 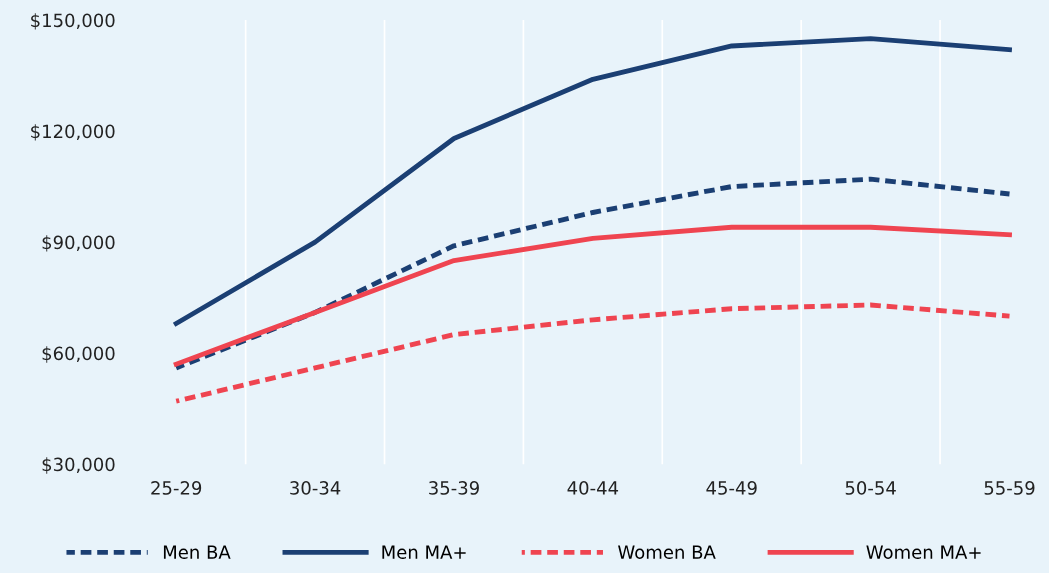 I want to click on legend-label: Men MA+, so click(x=424, y=552).